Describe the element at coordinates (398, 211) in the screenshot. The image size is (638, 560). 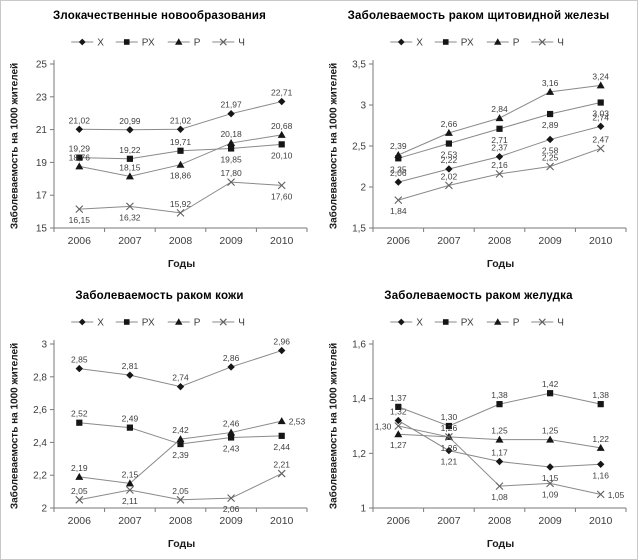
I see `point-label: 1,84` at that location.